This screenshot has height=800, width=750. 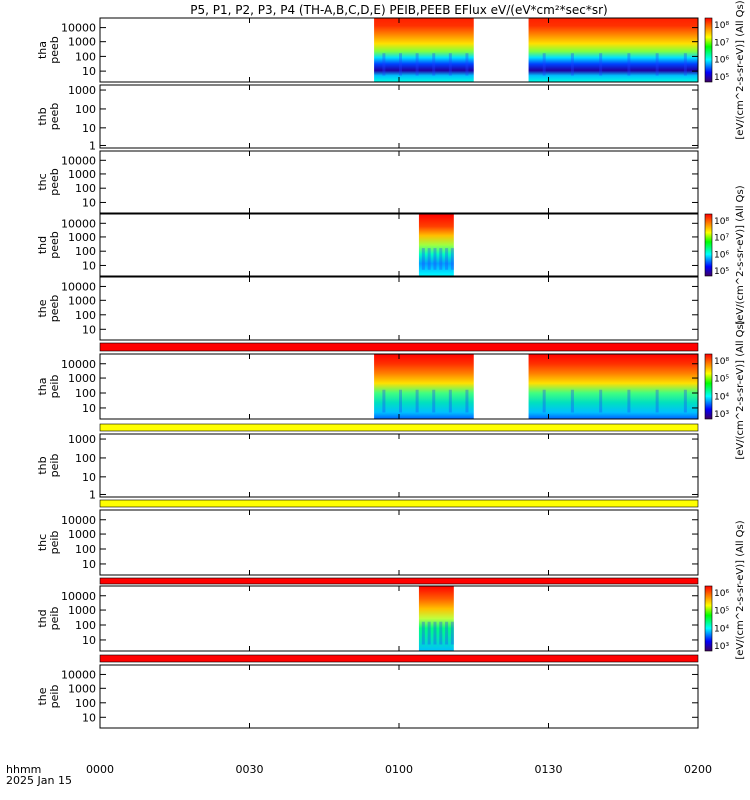 I want to click on panel-thb-peeb: 1000 100 10 1 thbpeeb, so click(x=367, y=118).